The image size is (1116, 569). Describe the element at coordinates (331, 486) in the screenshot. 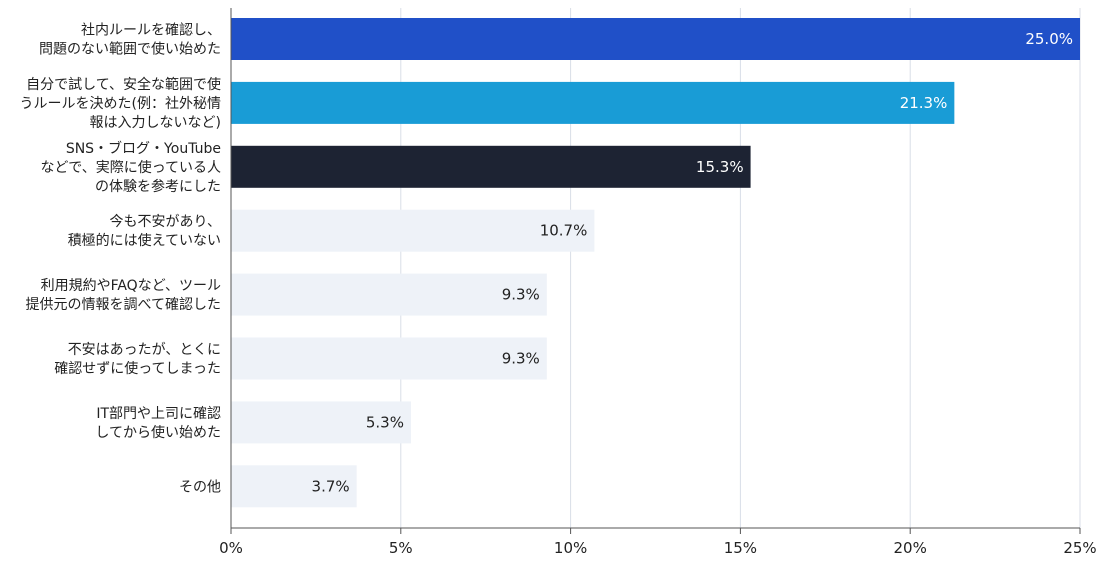

I see `bar-value-label: 3.7%` at that location.